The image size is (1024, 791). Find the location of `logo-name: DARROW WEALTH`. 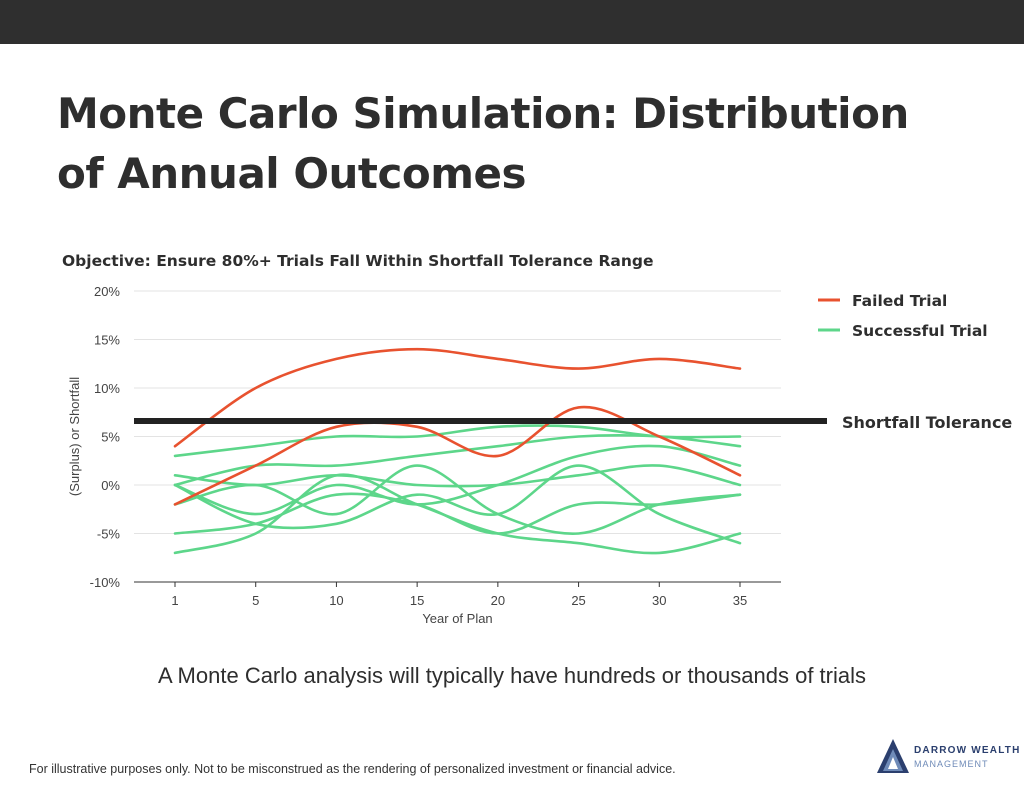

logo-name: DARROW WEALTH is located at coordinates (967, 750).